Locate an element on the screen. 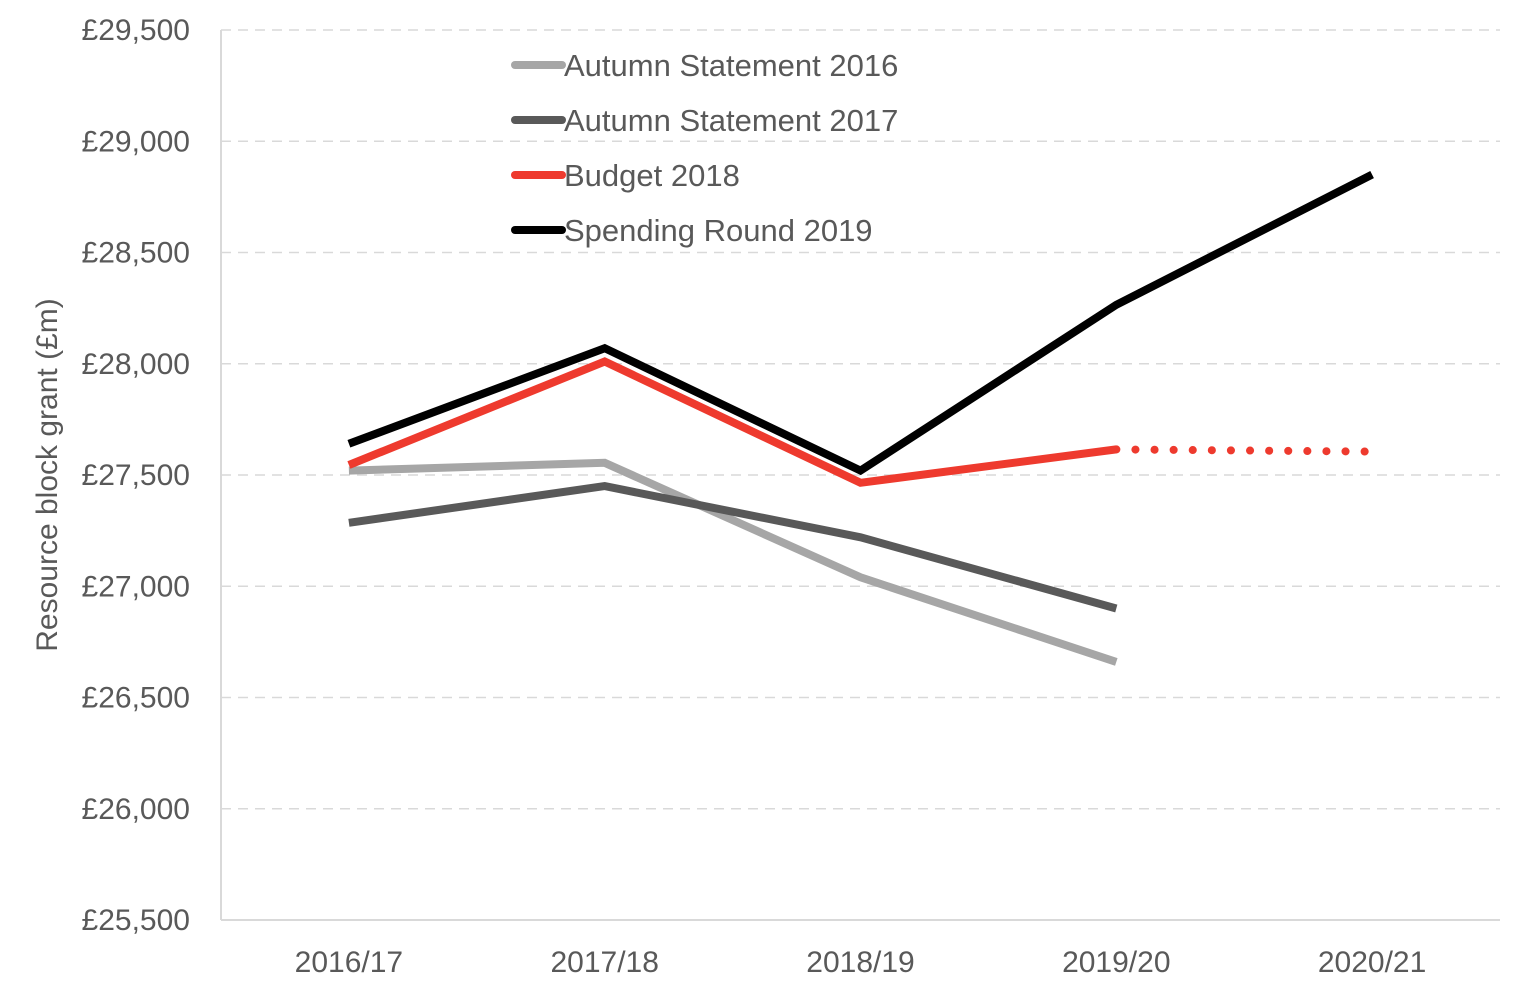 The width and height of the screenshot is (1523, 991). series-line-budget-2018 is located at coordinates (732, 422).